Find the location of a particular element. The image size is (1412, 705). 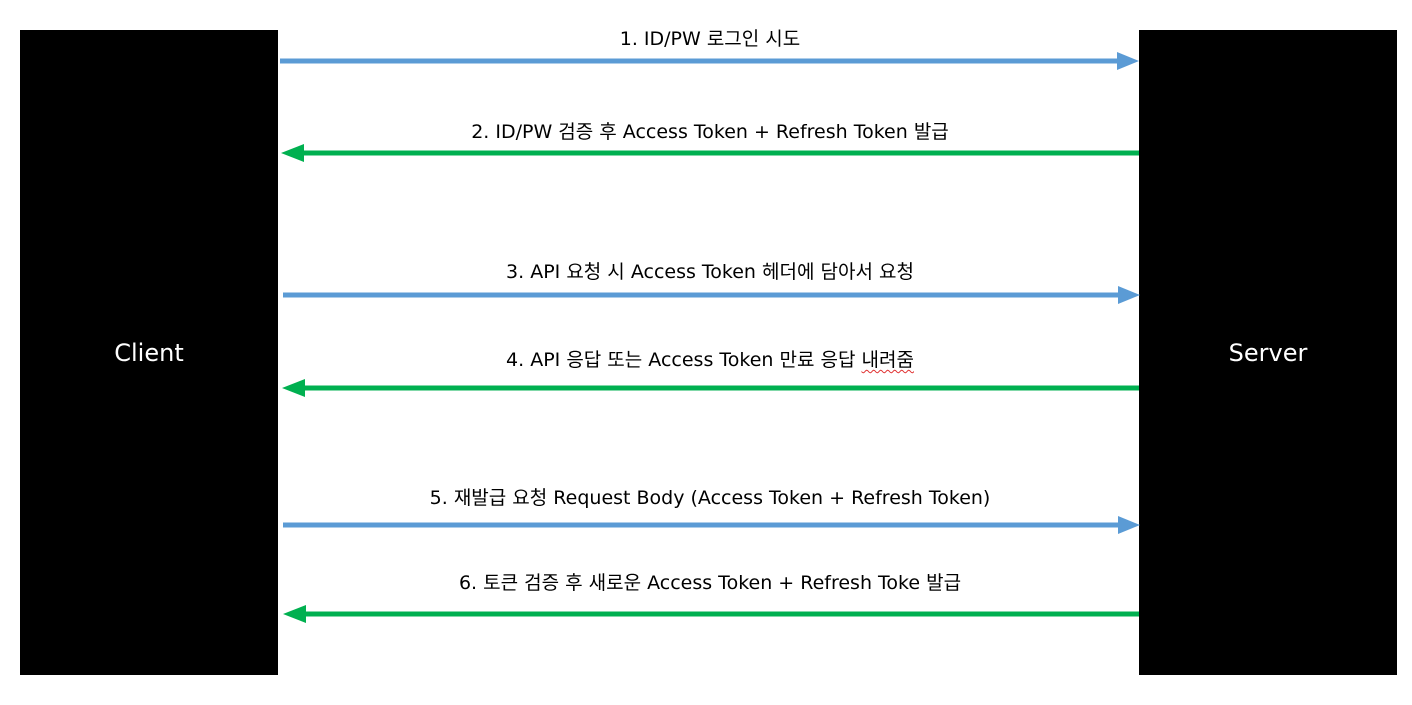

arrow-3-request is located at coordinates (711, 295).